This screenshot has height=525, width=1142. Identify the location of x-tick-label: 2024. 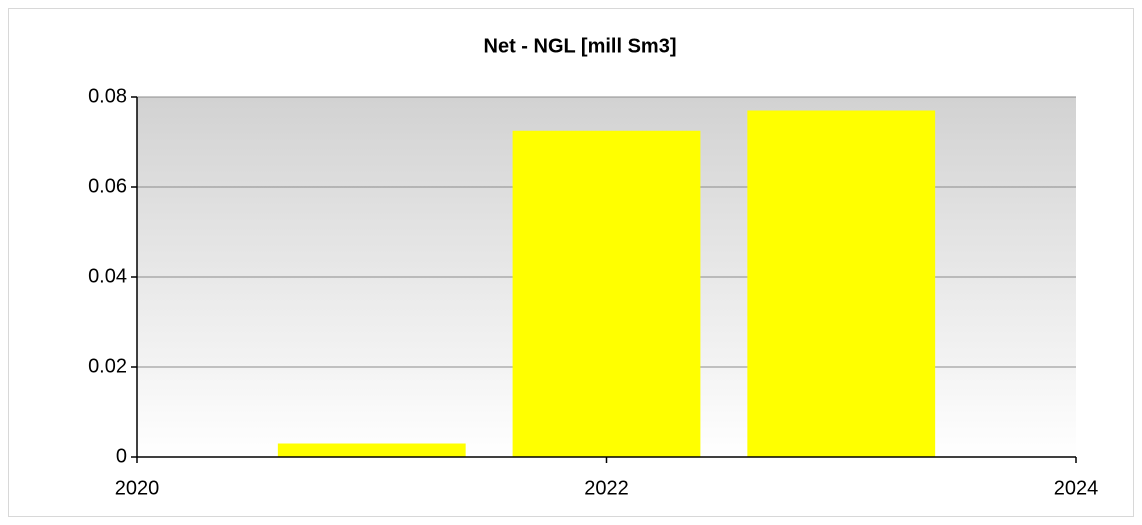
(1076, 488).